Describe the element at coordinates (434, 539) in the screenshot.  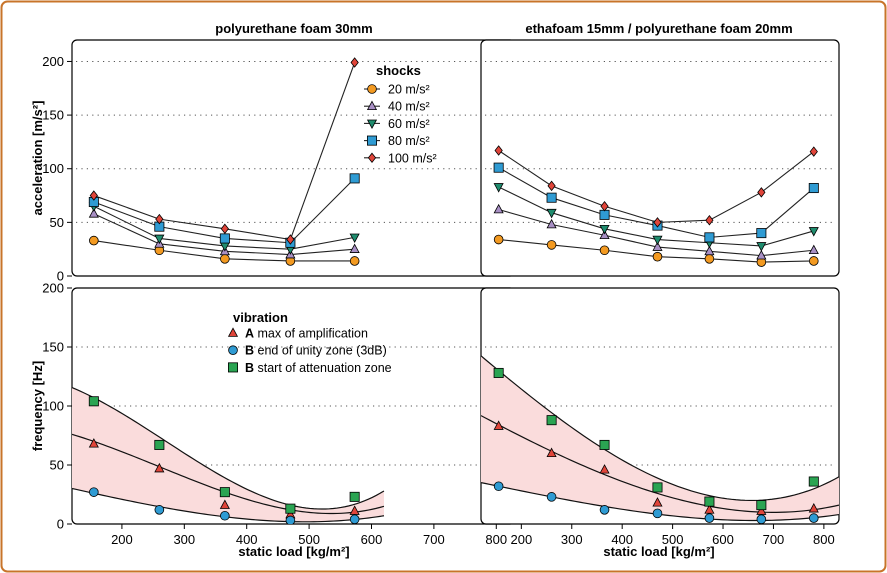
I see `x-tick-label: 700` at that location.